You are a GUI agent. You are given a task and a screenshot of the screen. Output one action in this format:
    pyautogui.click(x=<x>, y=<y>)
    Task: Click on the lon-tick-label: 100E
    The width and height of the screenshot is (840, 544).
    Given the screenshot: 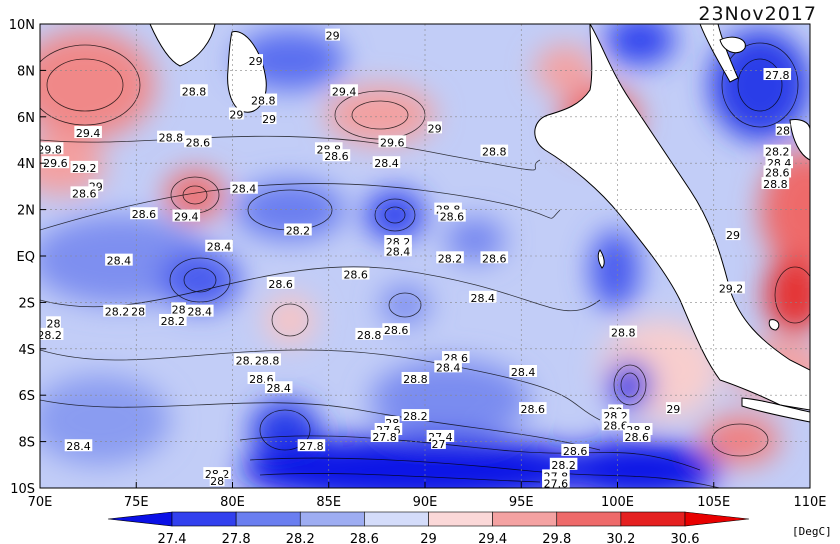 What is the action you would take?
    pyautogui.click(x=617, y=502)
    